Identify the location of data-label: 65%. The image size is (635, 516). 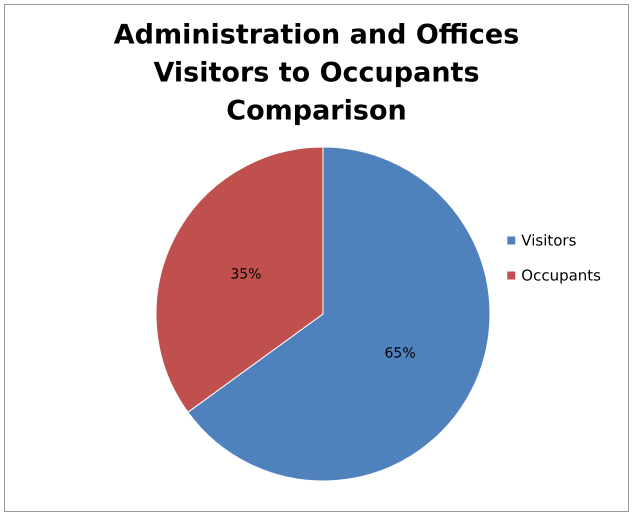
(400, 353).